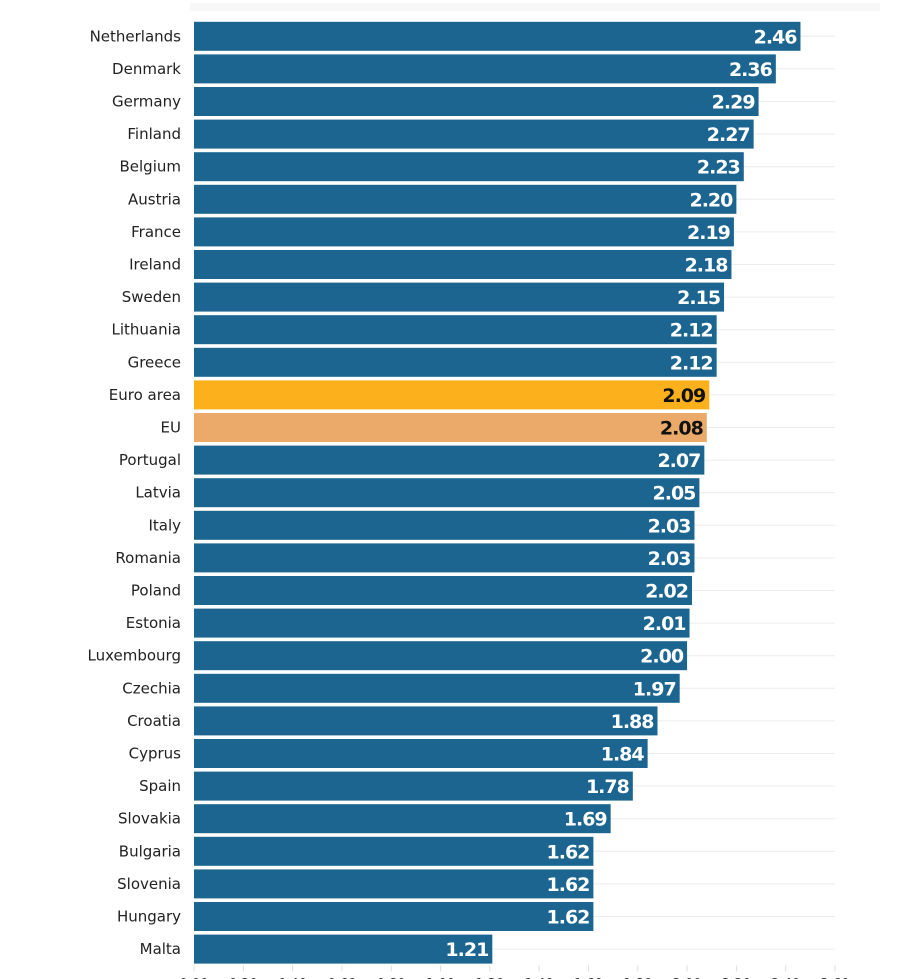 The width and height of the screenshot is (900, 979). What do you see at coordinates (633, 722) in the screenshot?
I see `value-label: 1.88` at bounding box center [633, 722].